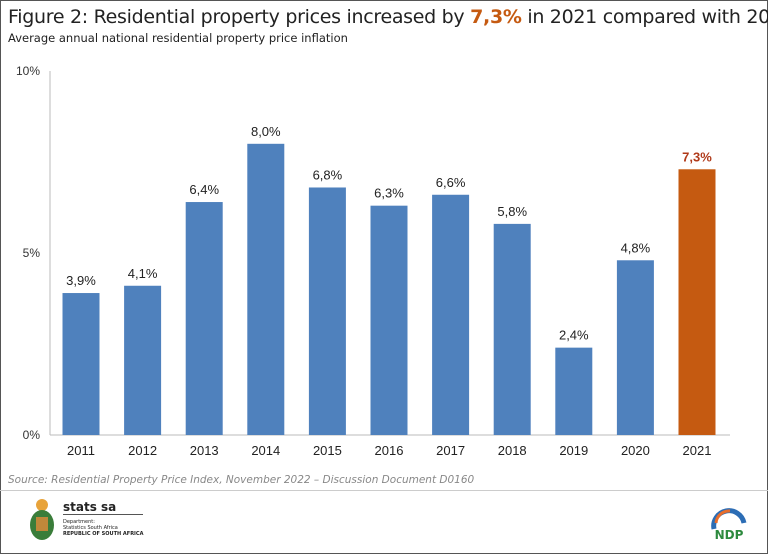  Describe the element at coordinates (389, 450) in the screenshot. I see `x-tick-label: 2016` at that location.